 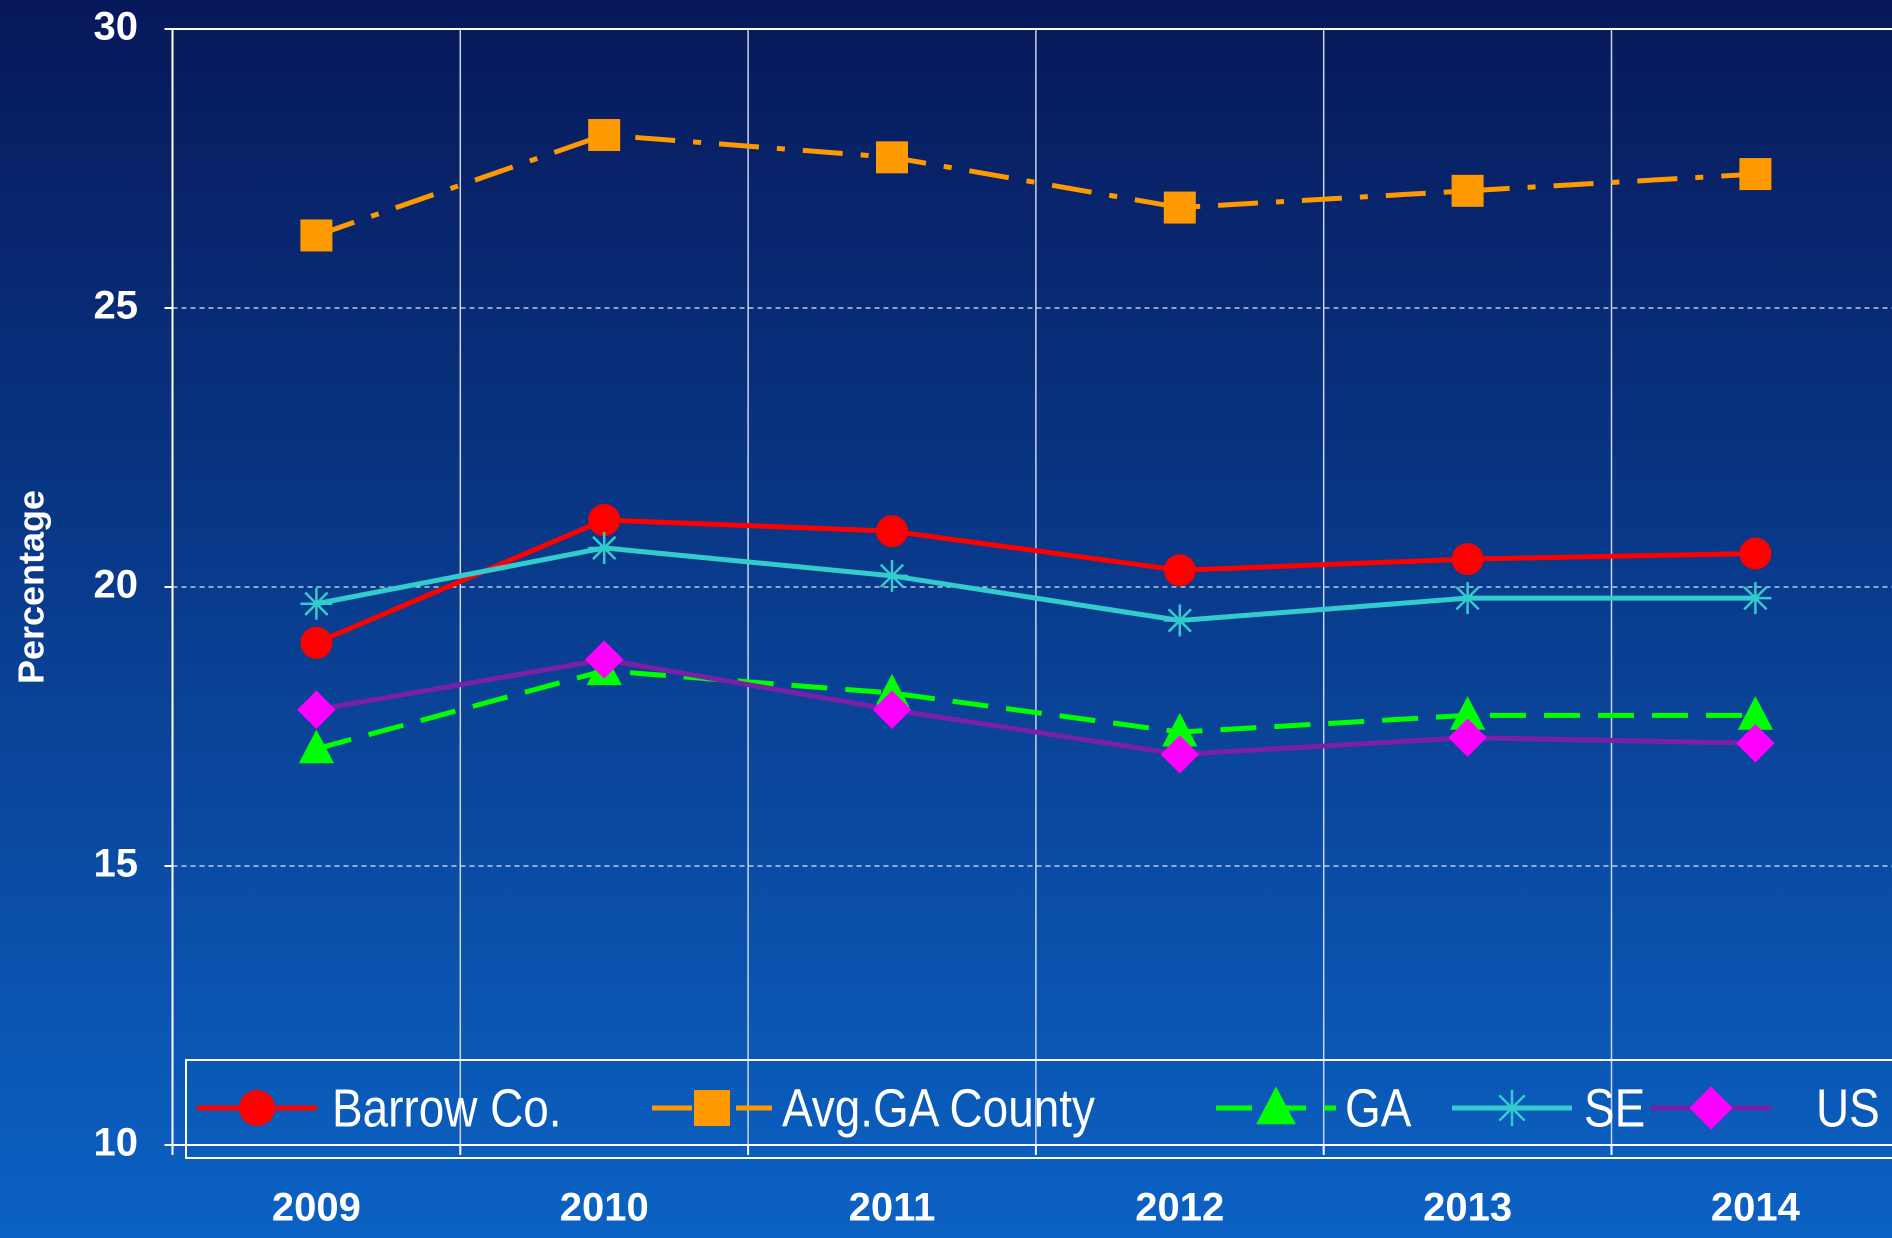 I want to click on y-tick-label: 30, so click(x=116, y=27).